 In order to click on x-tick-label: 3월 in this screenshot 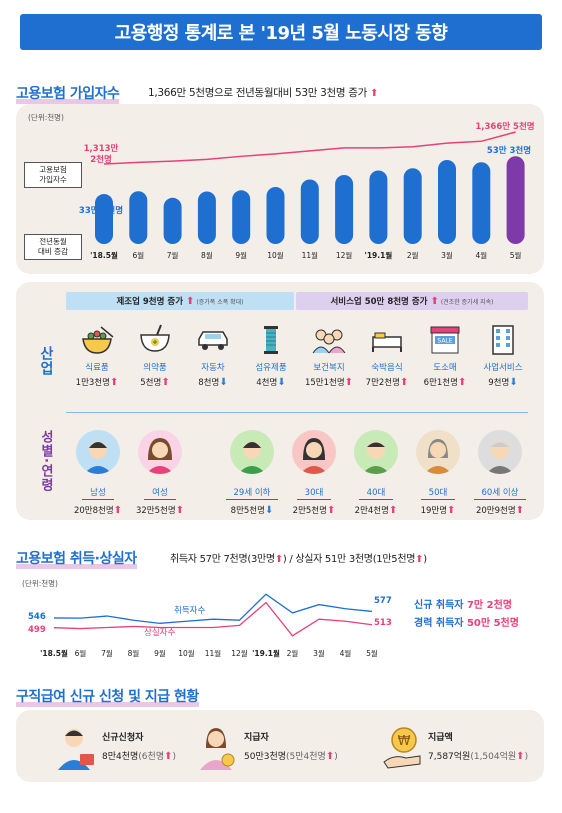, I will do `click(447, 255)`.